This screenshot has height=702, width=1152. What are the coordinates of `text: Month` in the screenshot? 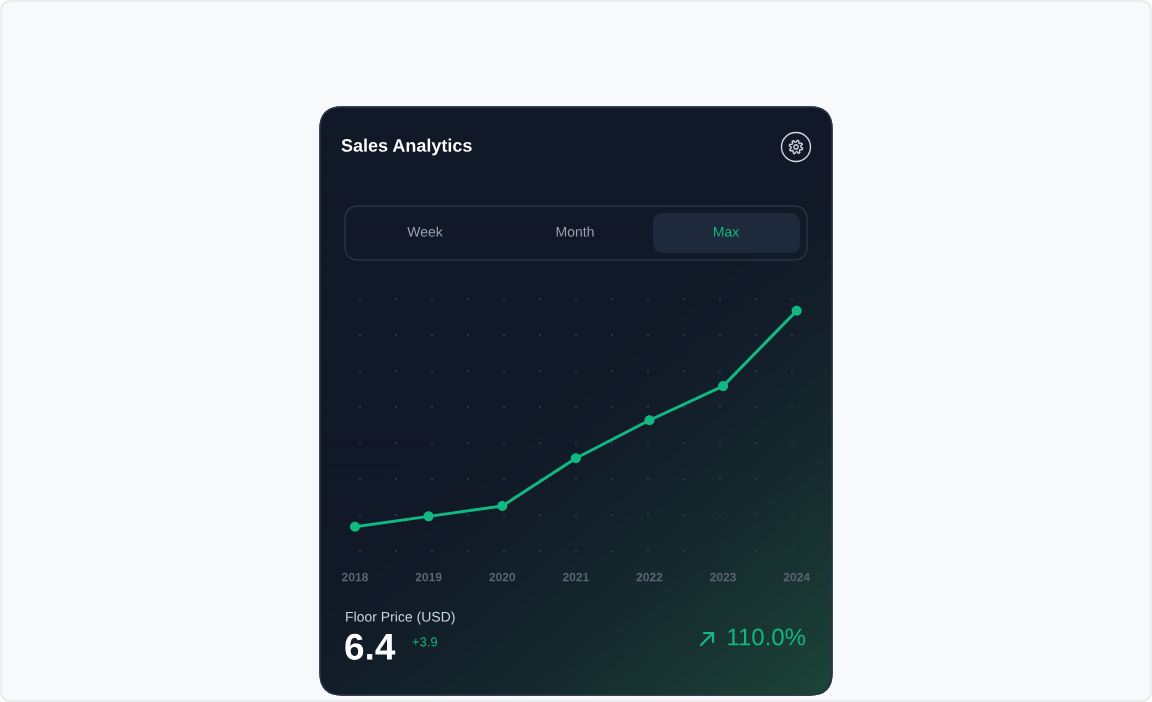 It's located at (575, 231).